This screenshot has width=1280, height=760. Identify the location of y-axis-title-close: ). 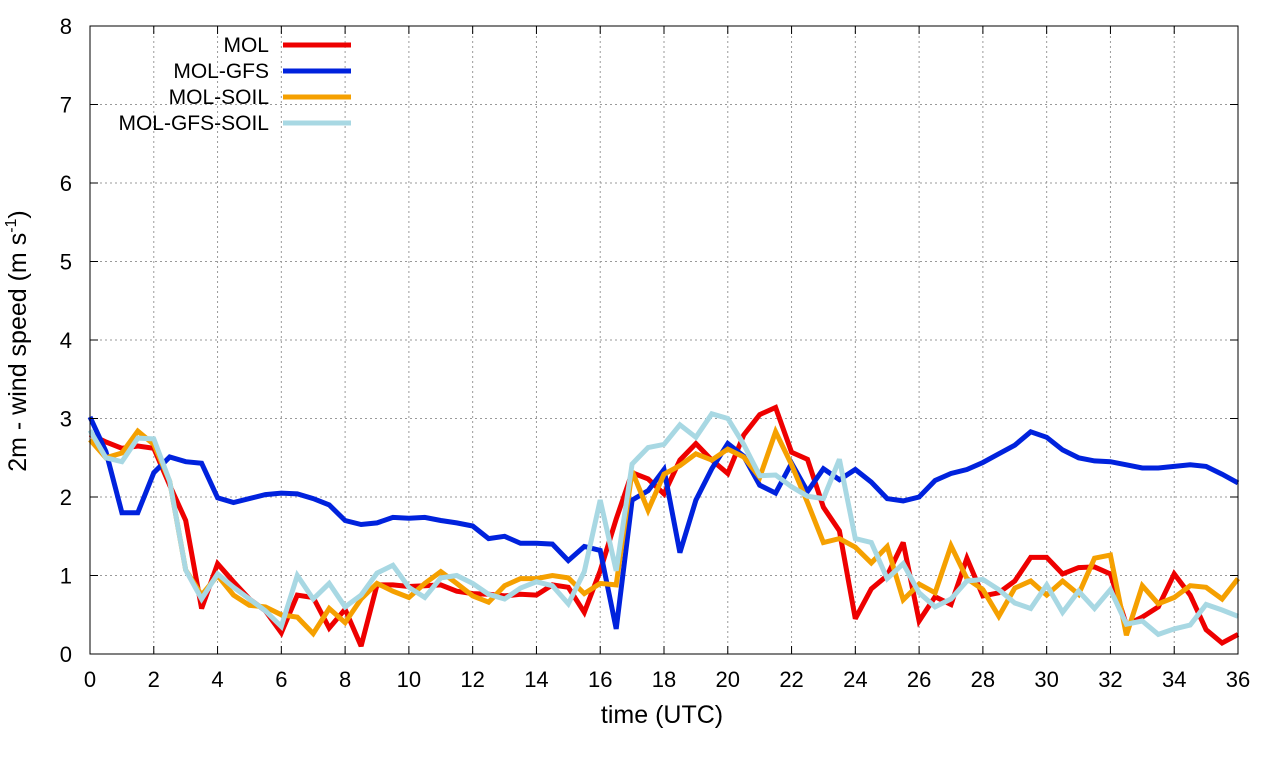
(18, 214).